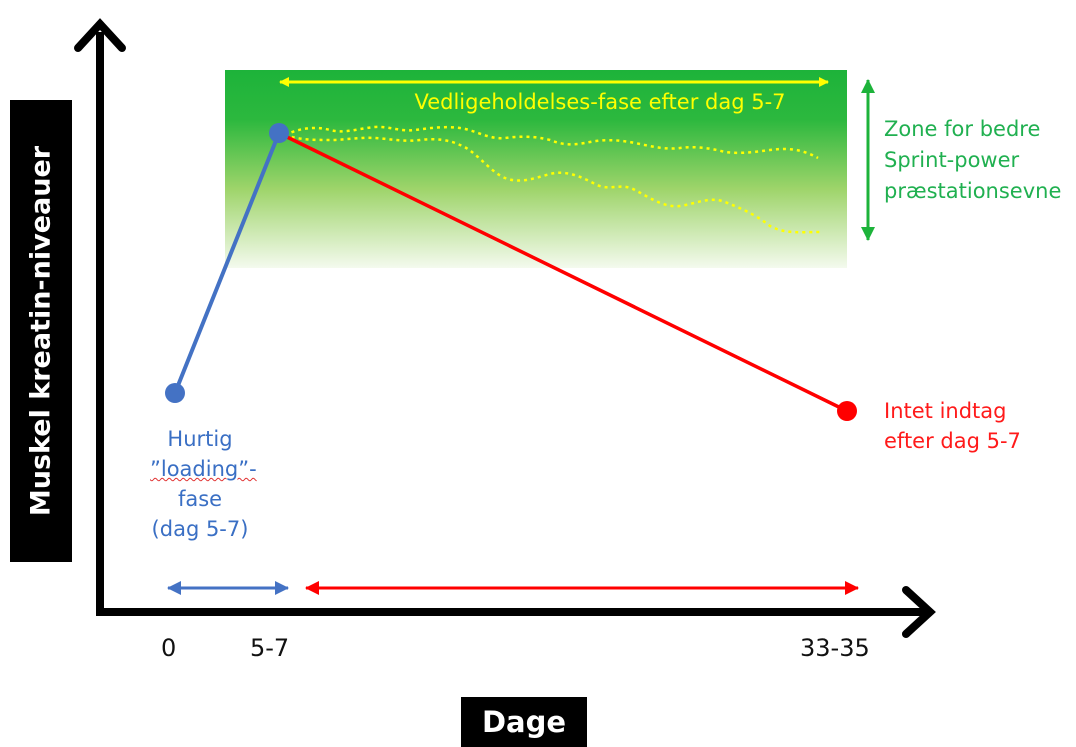 This screenshot has width=1076, height=747. I want to click on y-axis-arrowhead, so click(100, 35).